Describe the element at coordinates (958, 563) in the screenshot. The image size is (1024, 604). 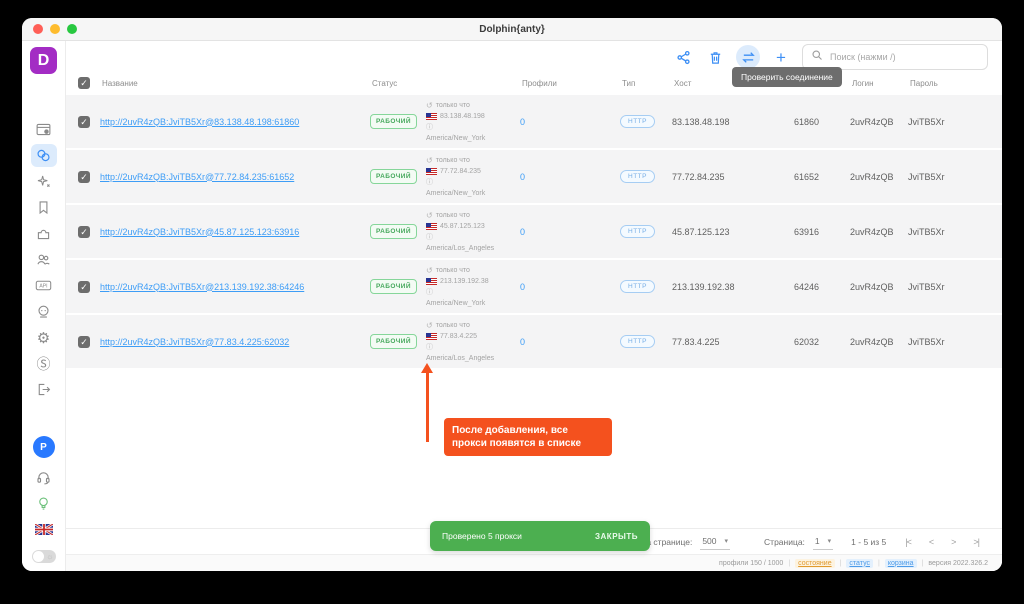
I see `app-version: версия 2022.326.2` at that location.